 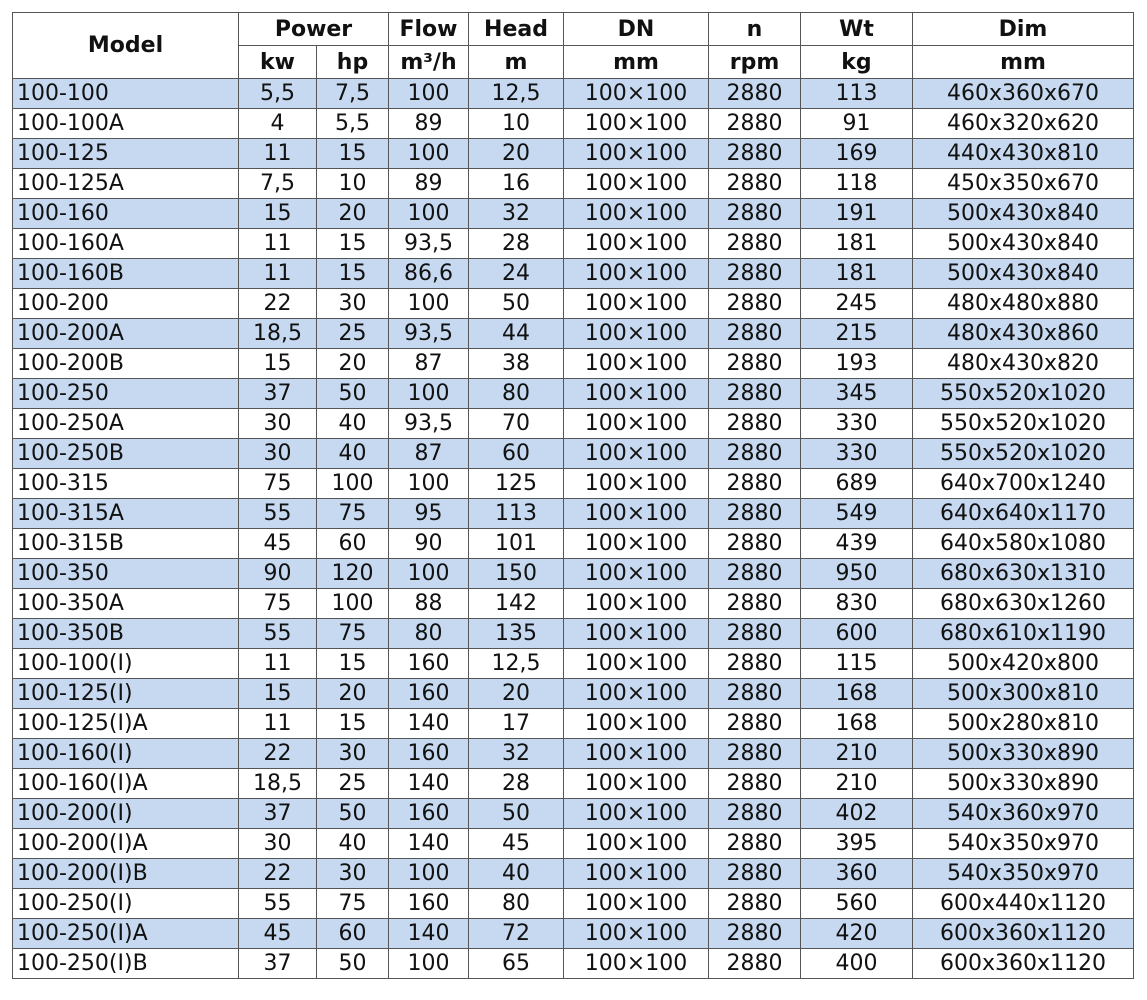 What do you see at coordinates (125, 483) in the screenshot?
I see `model-cell: 100-315` at bounding box center [125, 483].